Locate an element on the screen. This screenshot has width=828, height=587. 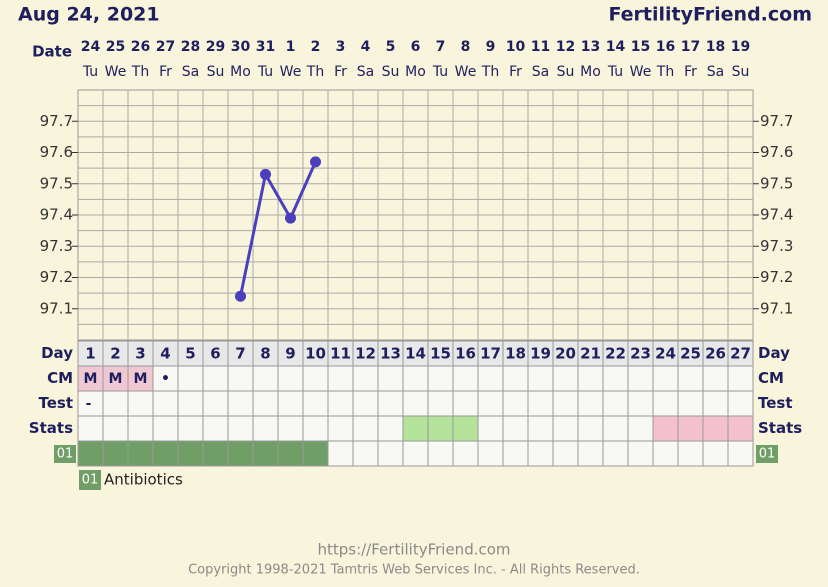
temperature-point is located at coordinates (240, 296).